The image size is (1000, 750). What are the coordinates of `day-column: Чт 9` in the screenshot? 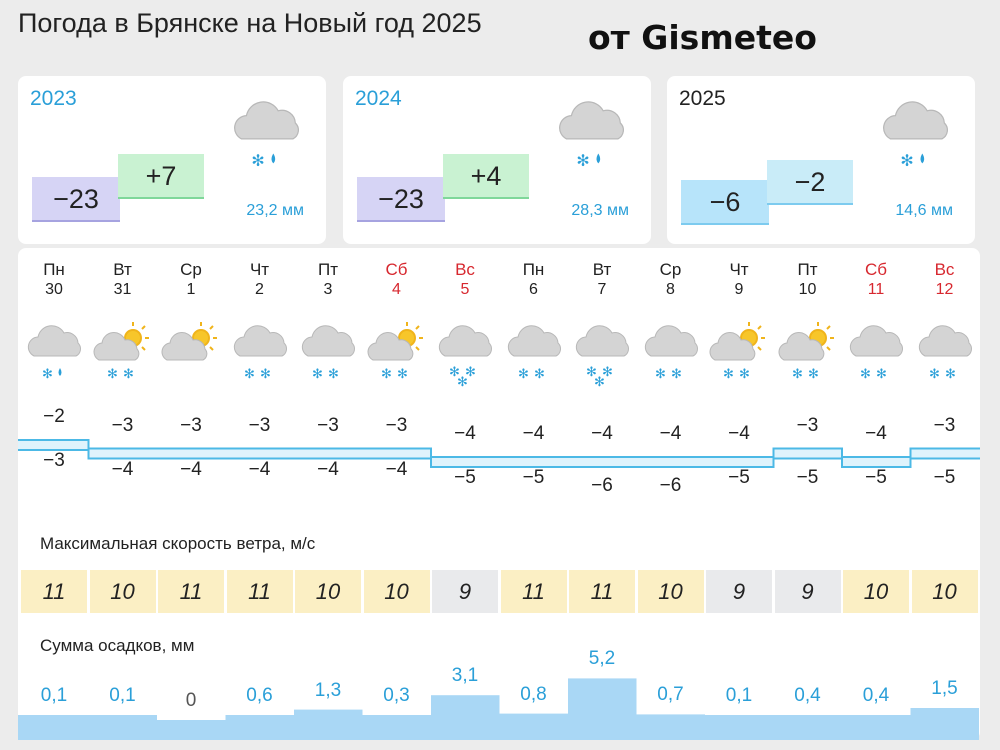 It's located at (739, 280).